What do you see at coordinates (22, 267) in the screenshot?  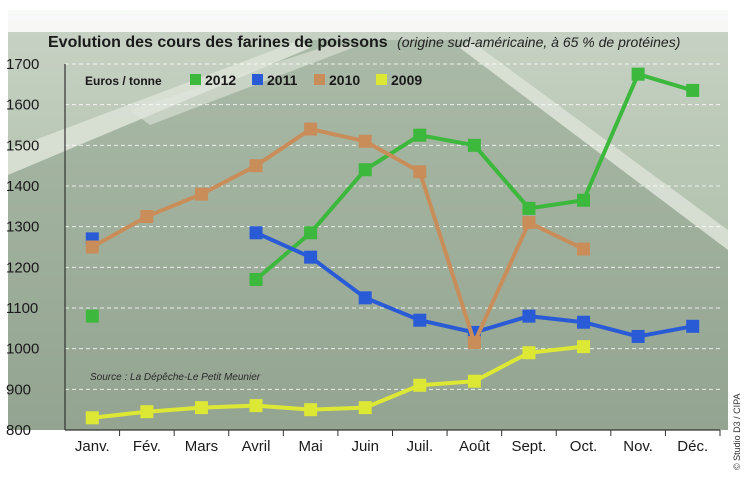 I see `y-tick-label: 1200` at bounding box center [22, 267].